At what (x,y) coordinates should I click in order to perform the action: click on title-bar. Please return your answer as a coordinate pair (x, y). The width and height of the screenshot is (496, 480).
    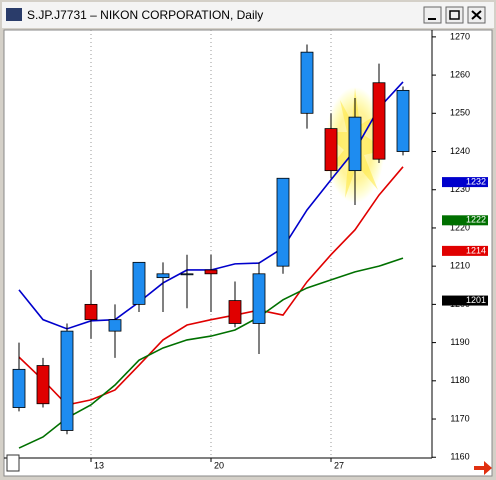
    Looking at the image, I should click on (248, 15).